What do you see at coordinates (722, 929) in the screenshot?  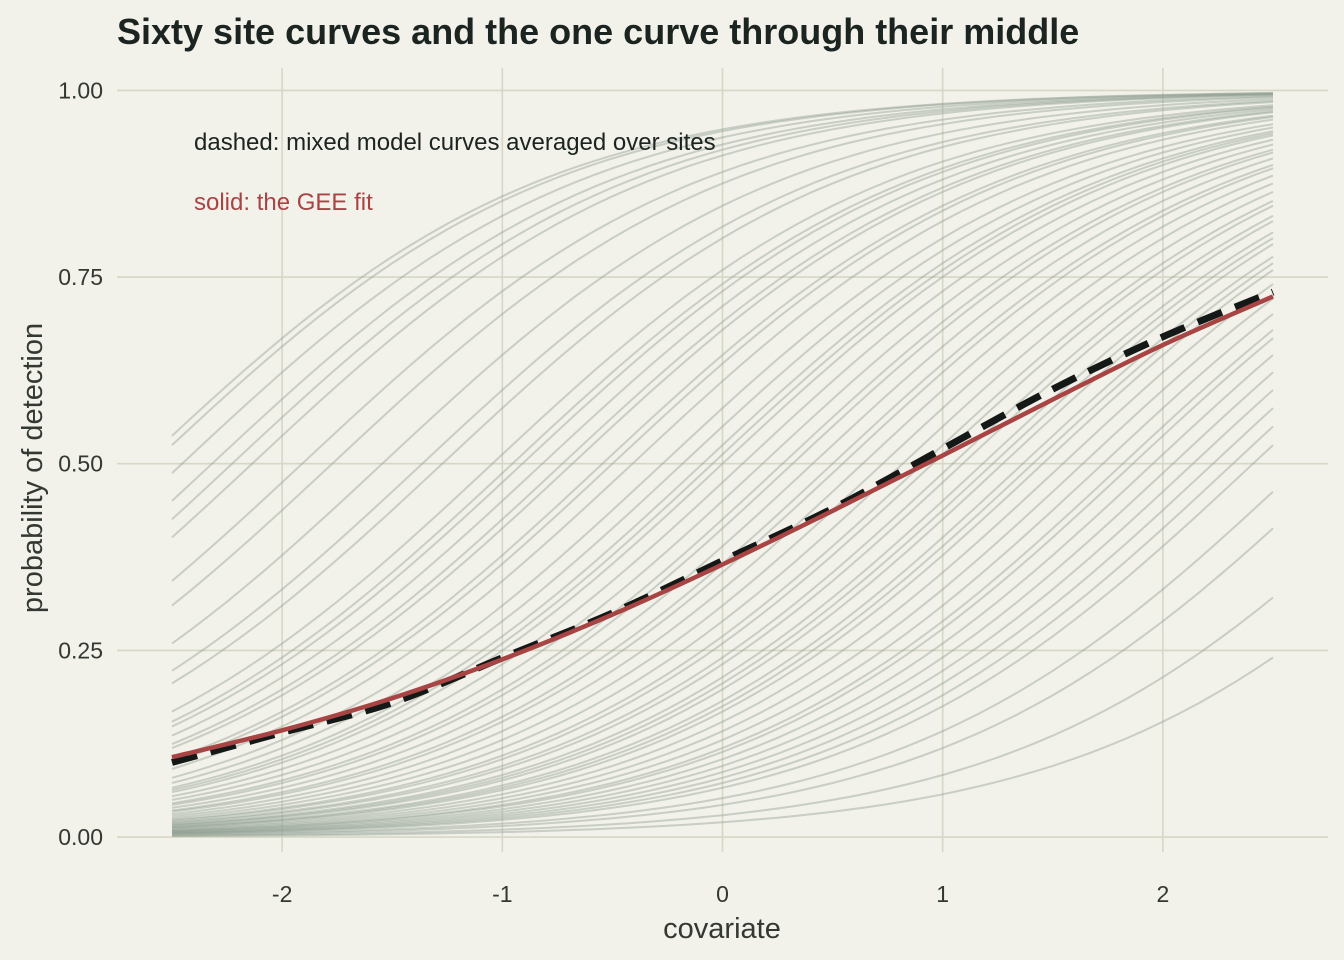 I see `x-axis-title: covariate` at bounding box center [722, 929].